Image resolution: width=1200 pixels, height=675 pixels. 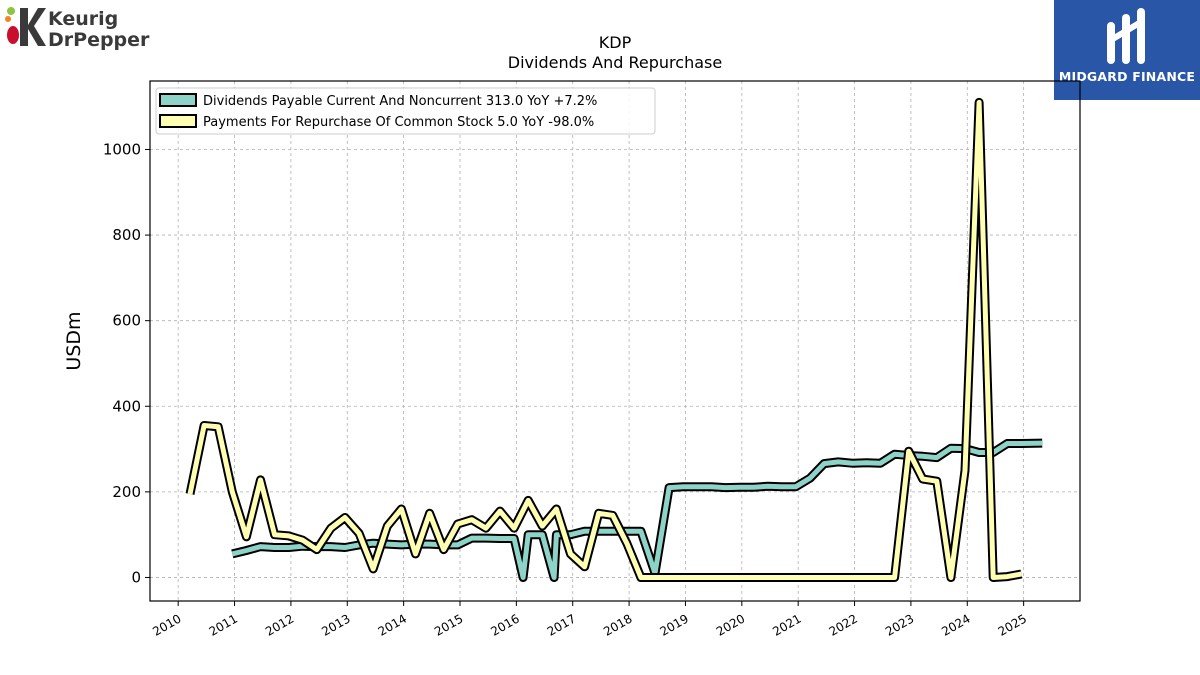 I want to click on chart-subtitle: Dividends And Repurchase, so click(x=615, y=62).